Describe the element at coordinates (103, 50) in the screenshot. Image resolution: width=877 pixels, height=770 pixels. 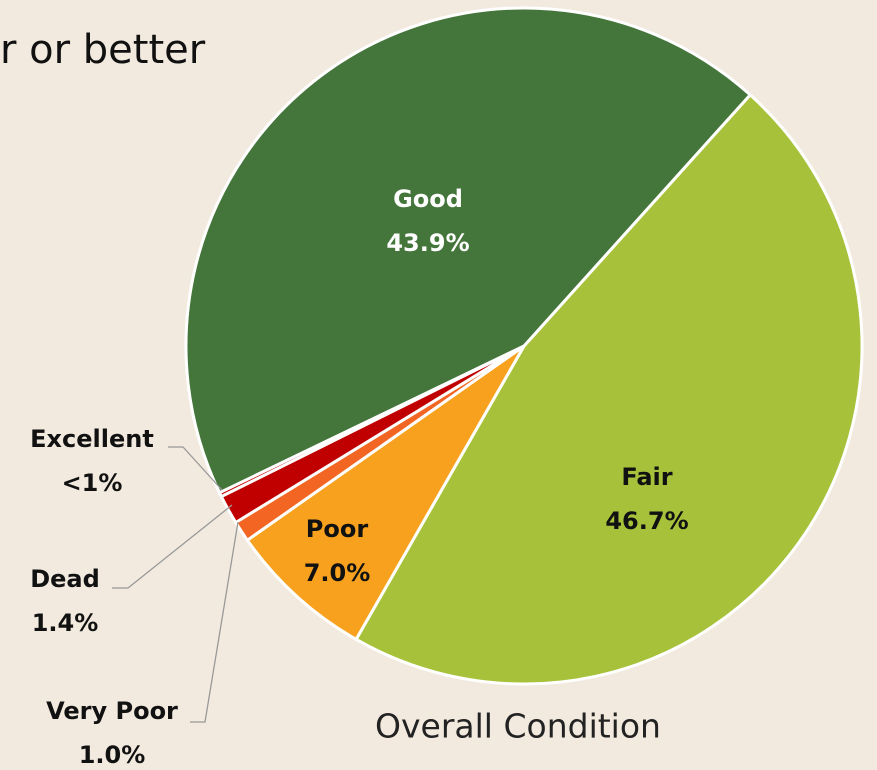
I see `slide-heading: r or better` at that location.